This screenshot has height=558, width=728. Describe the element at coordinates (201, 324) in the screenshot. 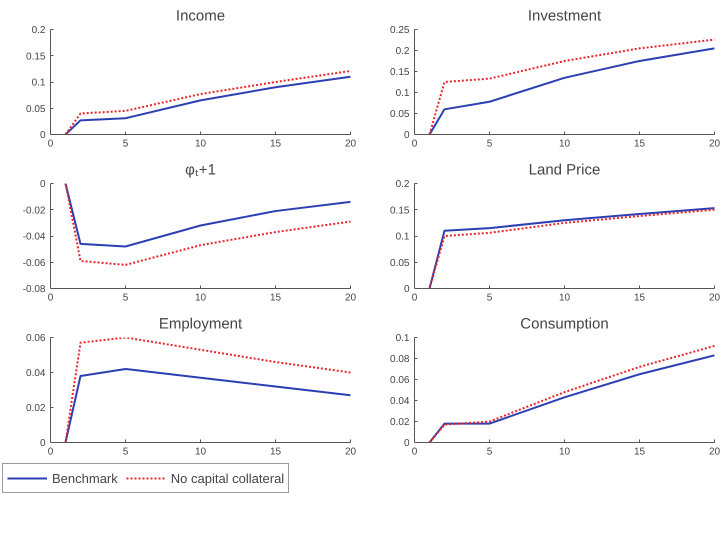

I see `chart-title: Employment` at that location.